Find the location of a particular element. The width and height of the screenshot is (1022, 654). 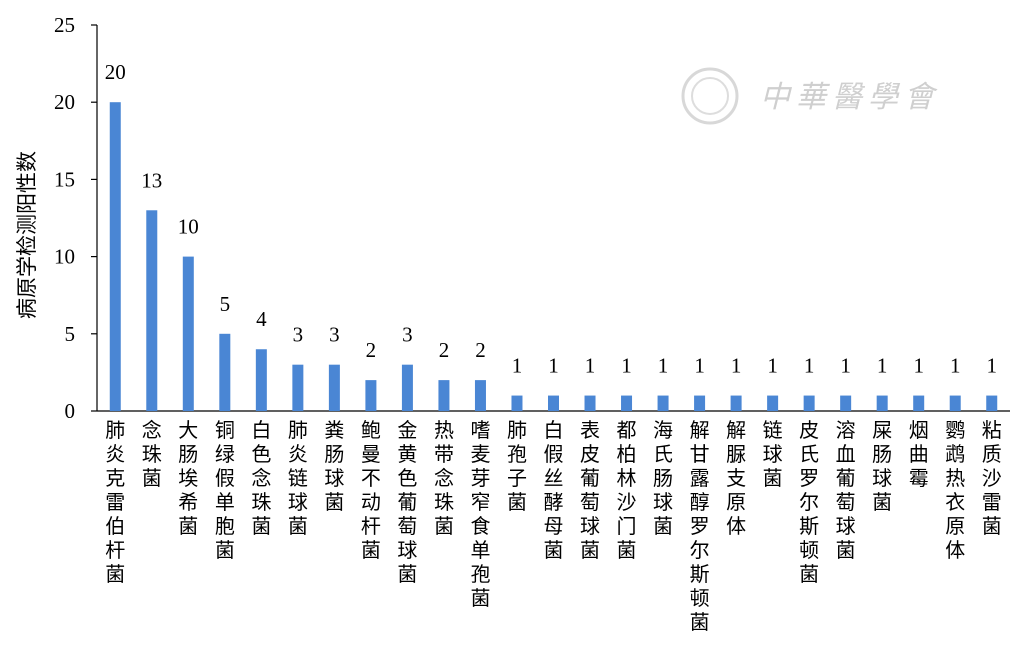

data-label: 10 is located at coordinates (188, 227).